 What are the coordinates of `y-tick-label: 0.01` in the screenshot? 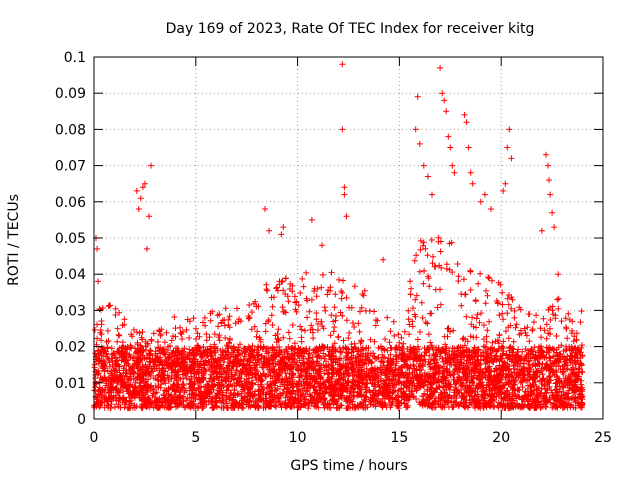 It's located at (70, 384).